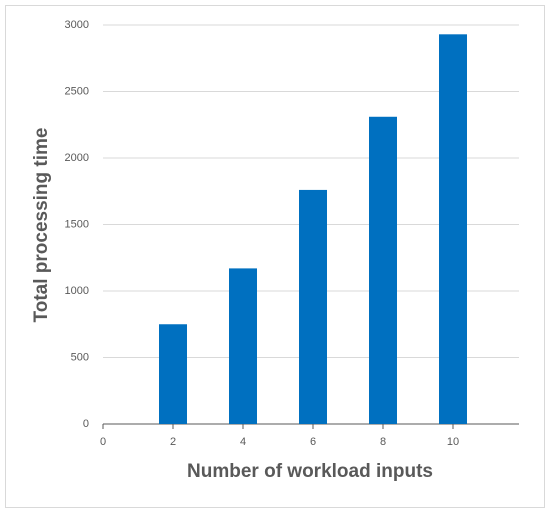  What do you see at coordinates (77, 224) in the screenshot?
I see `y-tick-label: 1500` at bounding box center [77, 224].